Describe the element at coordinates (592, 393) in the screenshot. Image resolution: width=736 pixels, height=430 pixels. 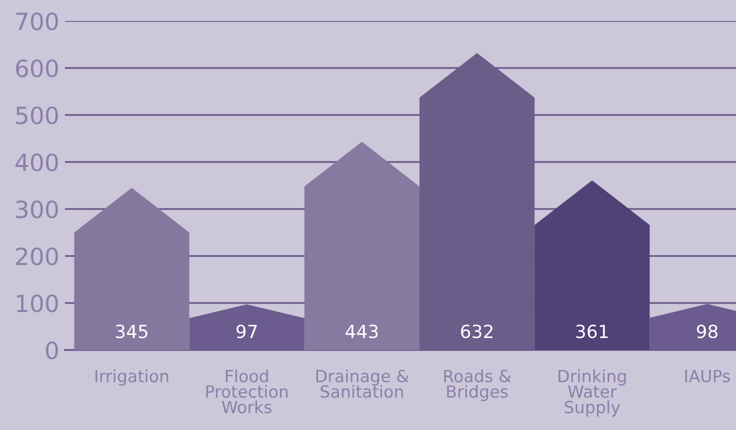
I see `x-tick-label: Drinking Water Supply` at that location.